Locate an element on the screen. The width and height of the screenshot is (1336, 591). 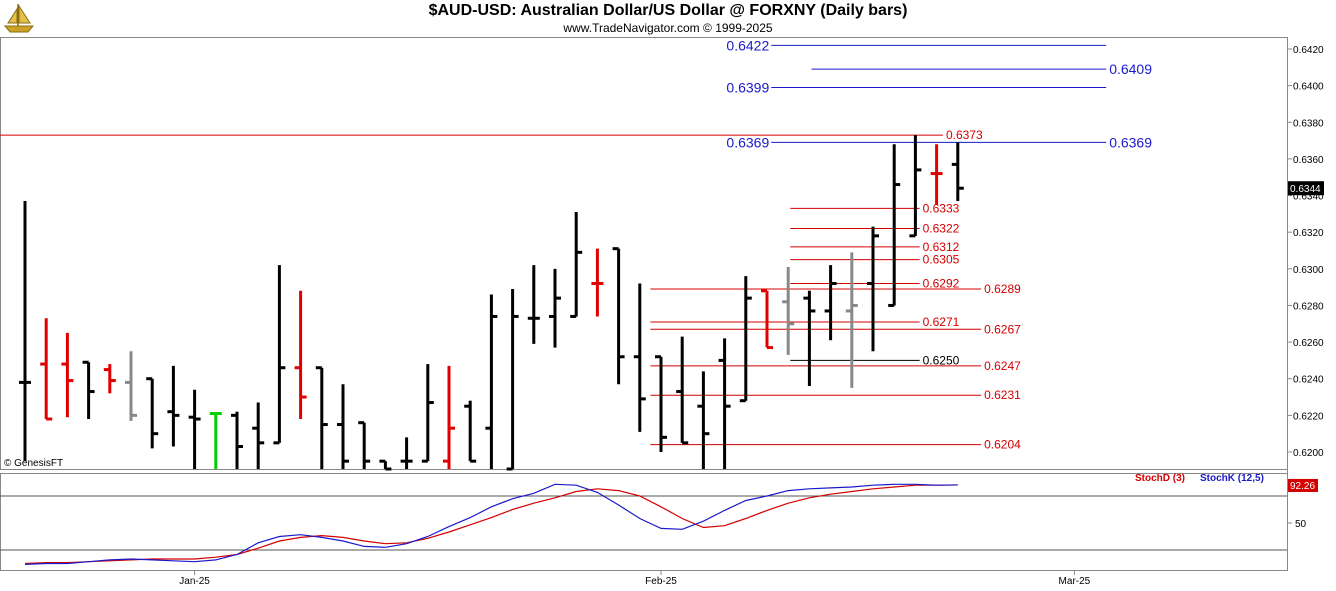
level-label: 0.6231 is located at coordinates (1002, 395).